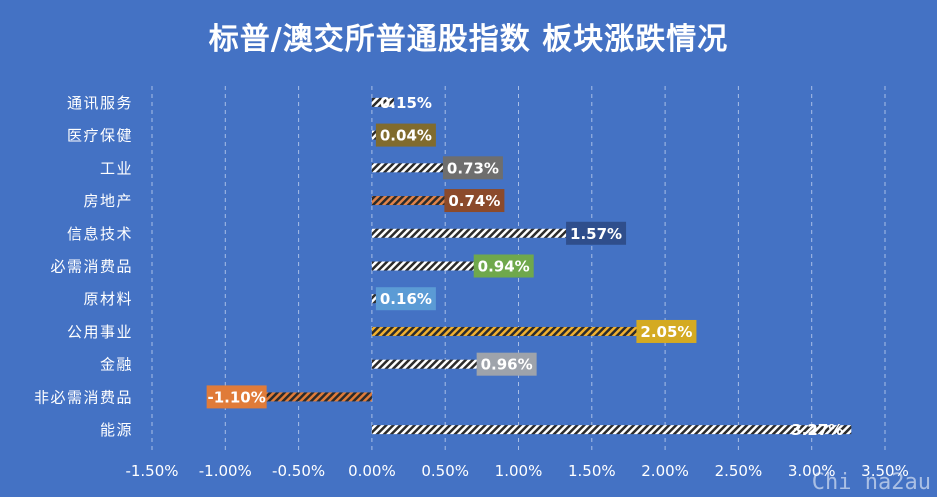 The height and width of the screenshot is (497, 937). I want to click on x-tick-label: 2.50%, so click(739, 471).